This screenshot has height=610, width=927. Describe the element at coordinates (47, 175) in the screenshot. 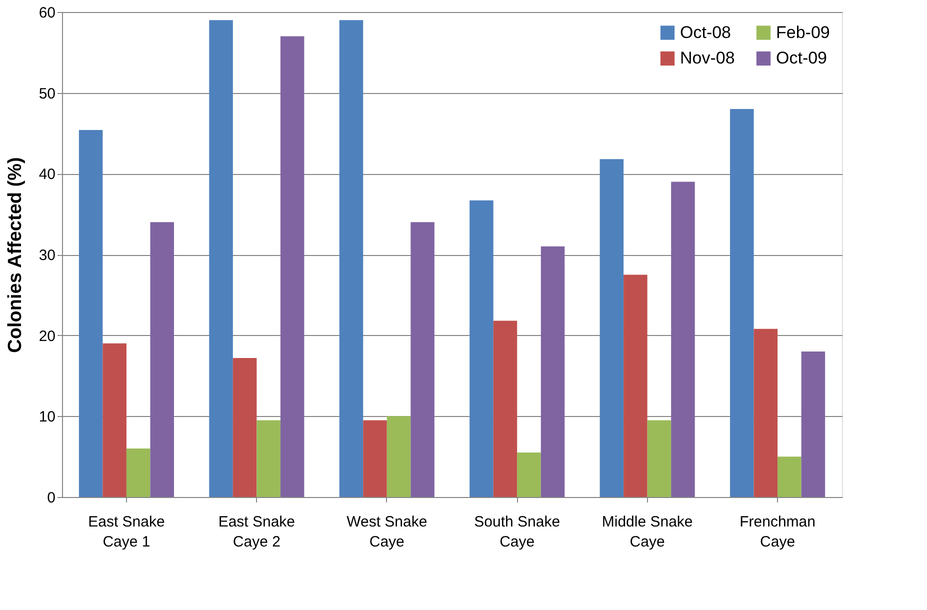

I see `y-tick-label: 40` at that location.